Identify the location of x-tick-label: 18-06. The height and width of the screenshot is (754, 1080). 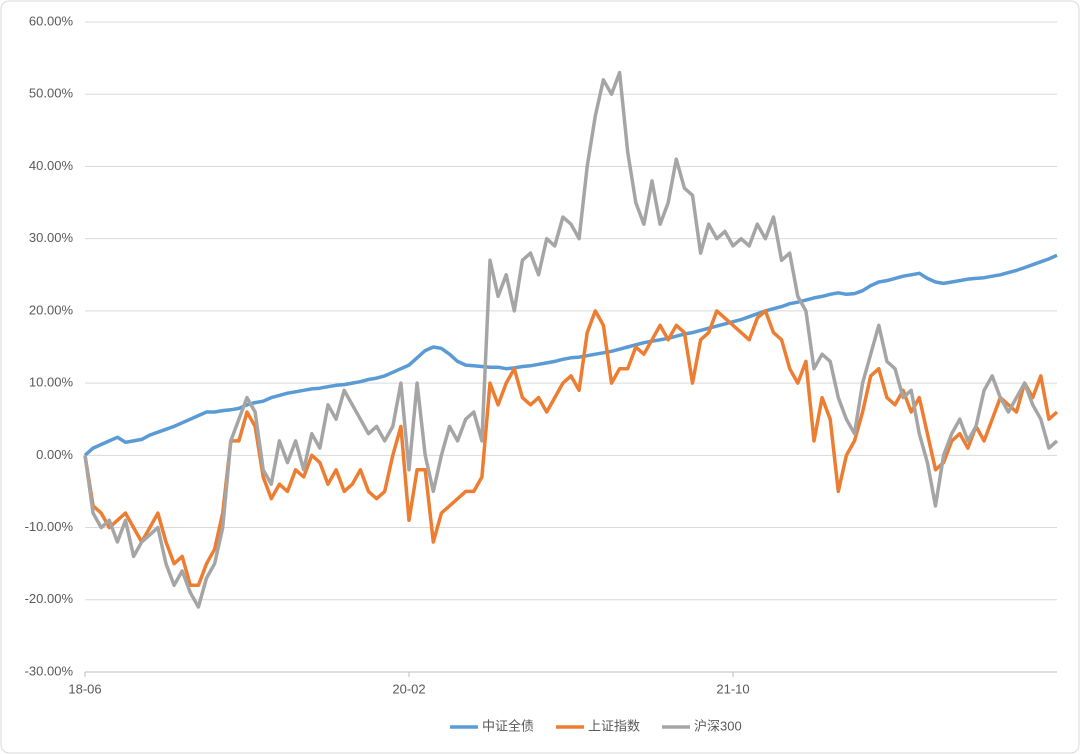
(84, 688).